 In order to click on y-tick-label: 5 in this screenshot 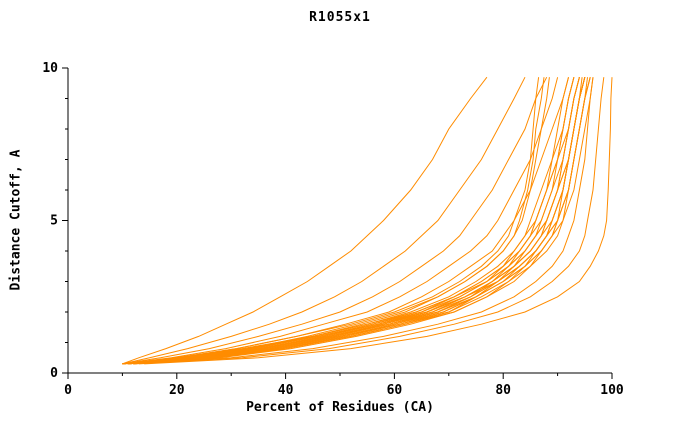, I will do `click(54, 221)`.